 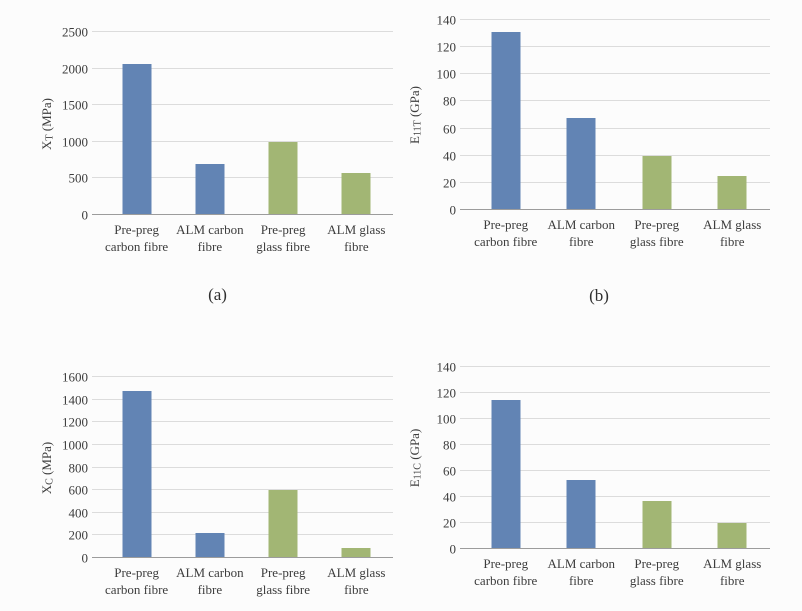 I want to click on y-axis-title: E11C (GPa), so click(x=415, y=458).